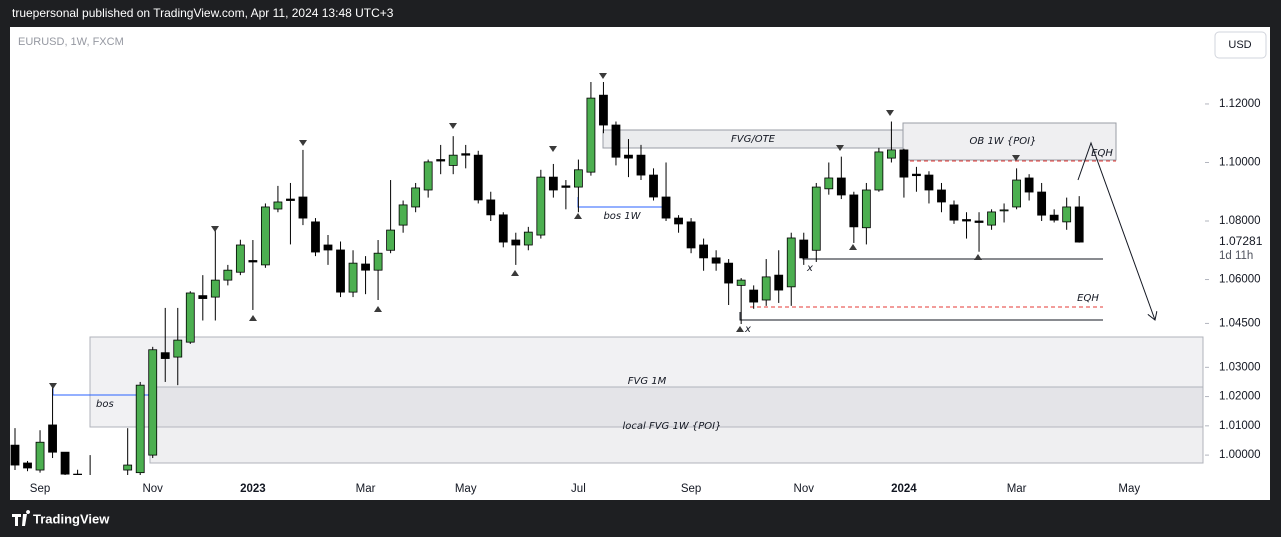 This screenshot has height=537, width=1281. Describe the element at coordinates (671, 426) in the screenshot. I see `annotation: local FVG 1W {POI}` at that location.